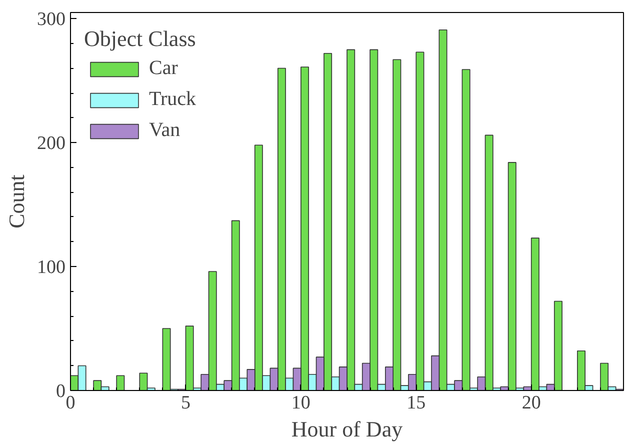  Describe the element at coordinates (51, 267) in the screenshot. I see `y-tick-label: 100` at that location.